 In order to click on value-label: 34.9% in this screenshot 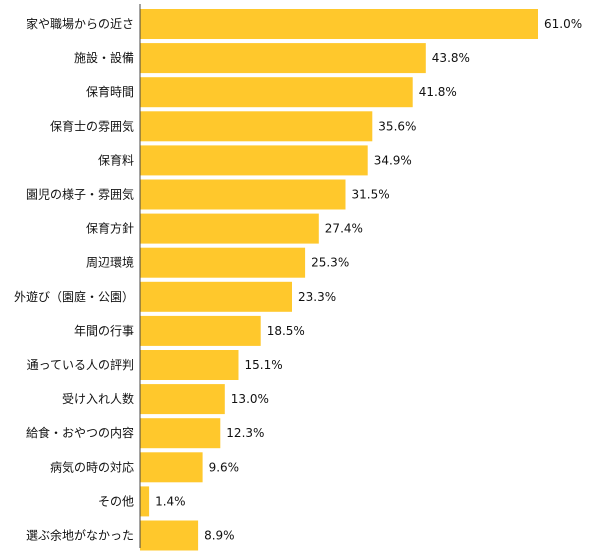, I will do `click(393, 160)`.